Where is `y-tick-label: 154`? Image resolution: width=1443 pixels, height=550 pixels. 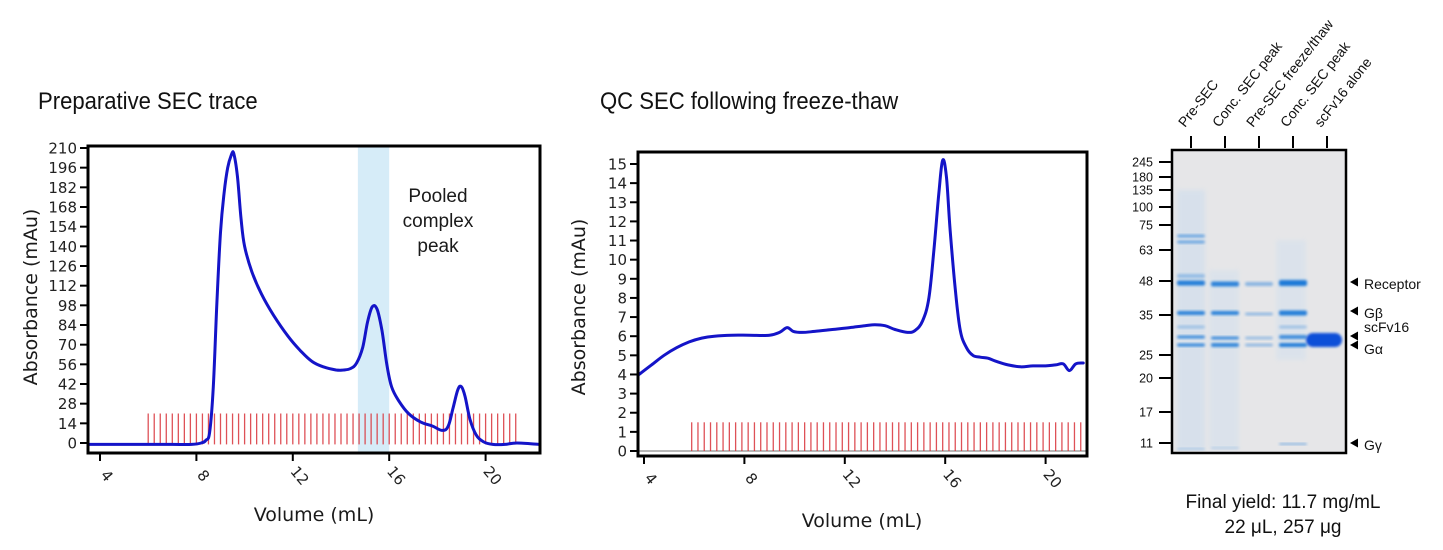 y-tick-label: 154 is located at coordinates (62, 227).